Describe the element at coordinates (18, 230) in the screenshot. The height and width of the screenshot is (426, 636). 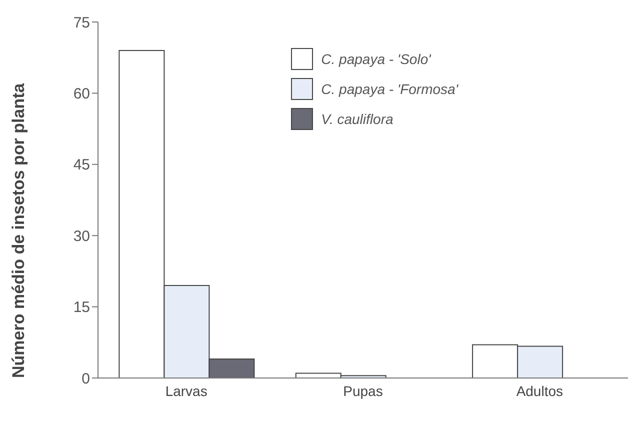
I see `y-axis-title: Número médio de insetos por planta` at that location.